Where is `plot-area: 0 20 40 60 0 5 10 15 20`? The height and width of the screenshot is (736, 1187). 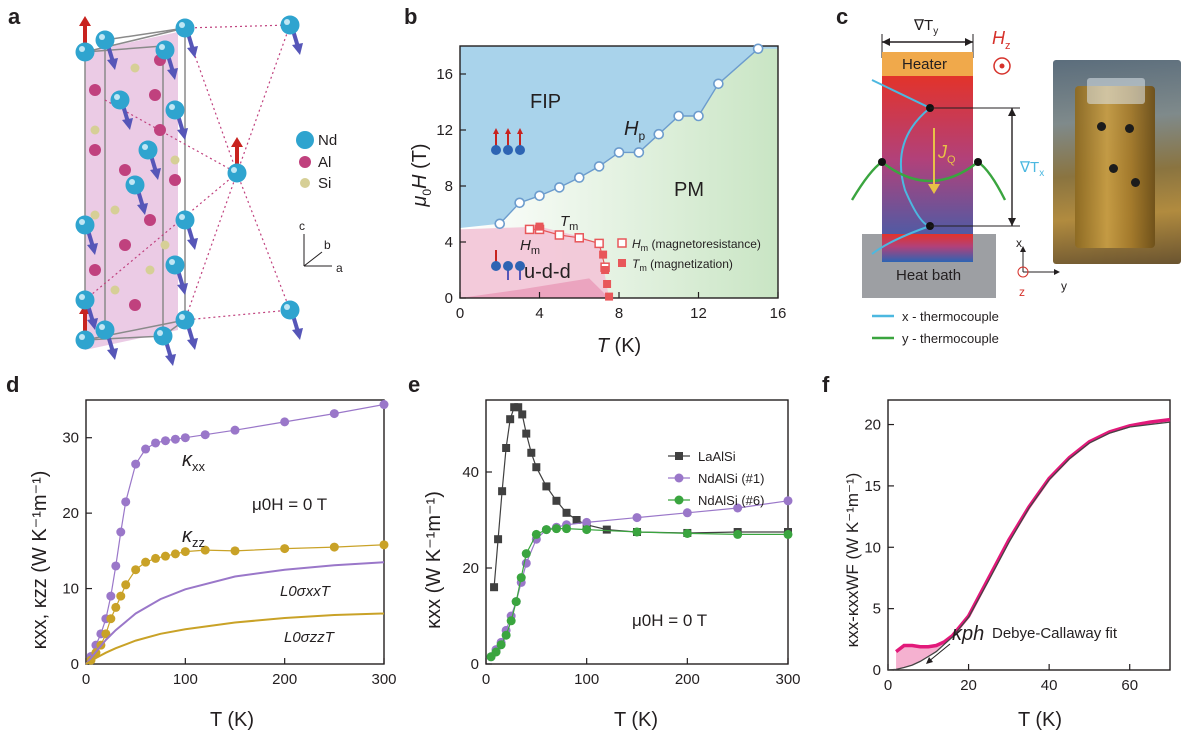 plot-area: 0 20 40 60 0 5 10 15 20 is located at coordinates (1017, 546).